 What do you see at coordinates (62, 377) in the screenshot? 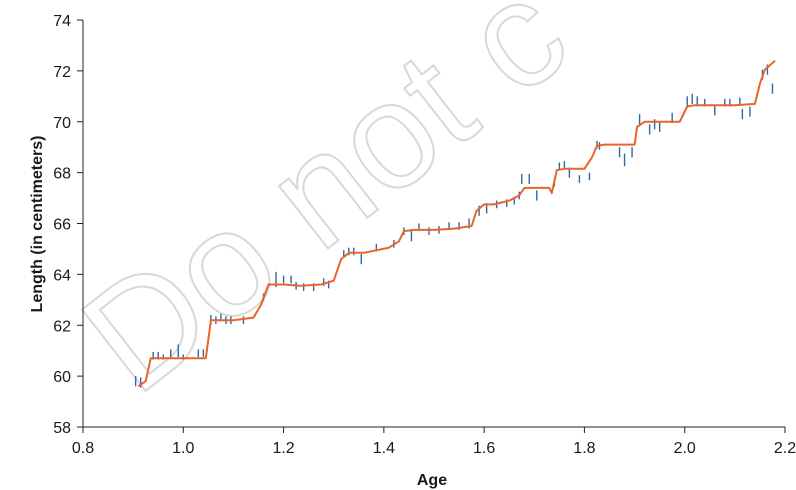
I see `y-tick-label: 60` at bounding box center [62, 377].